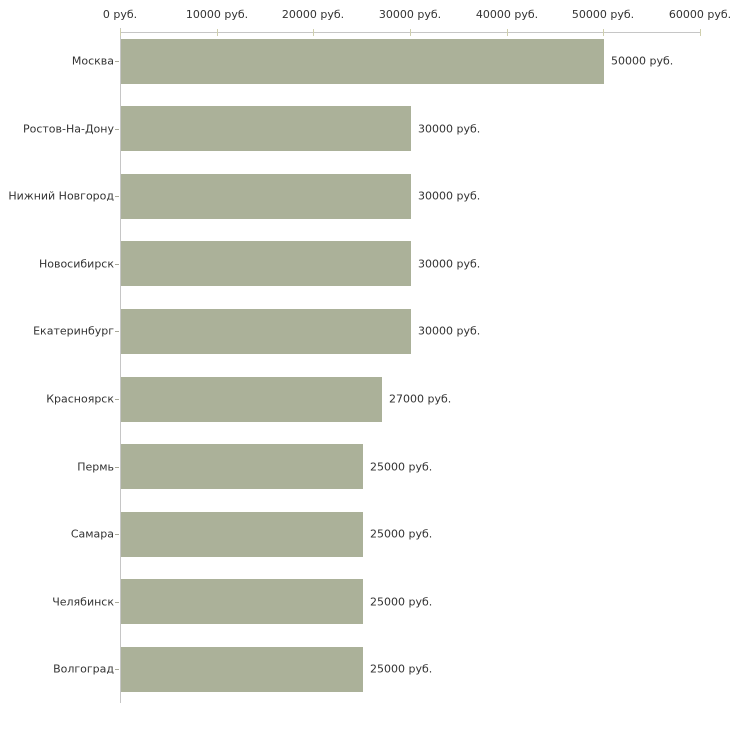  I want to click on x-axis-tick-label: 20000 руб., so click(313, 14).